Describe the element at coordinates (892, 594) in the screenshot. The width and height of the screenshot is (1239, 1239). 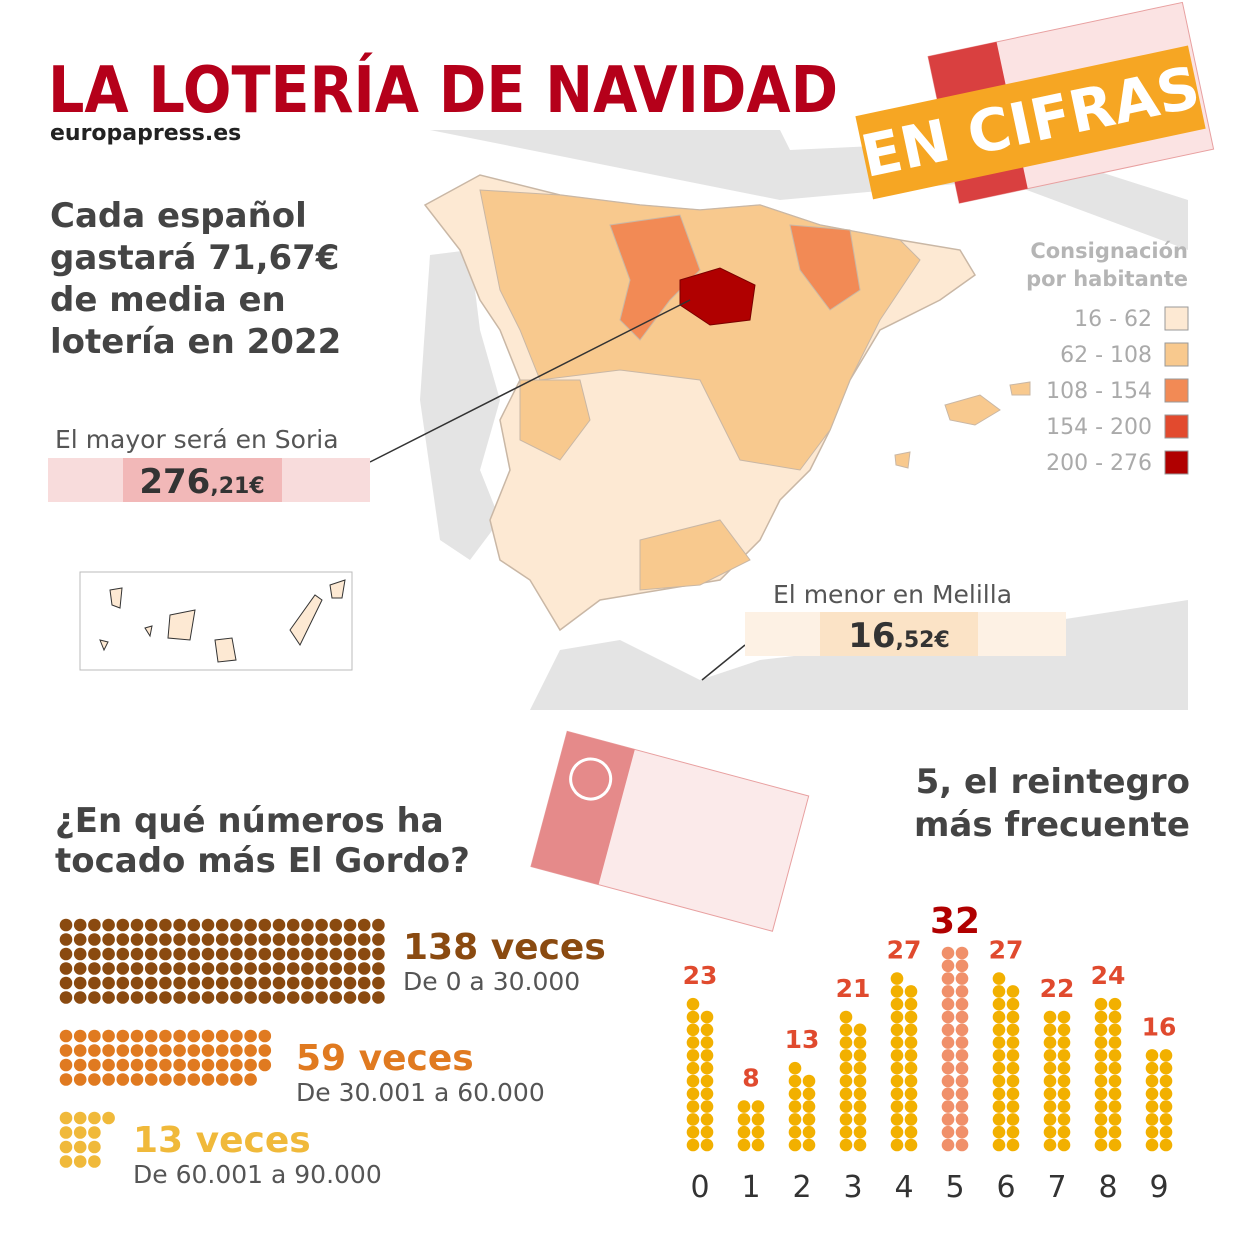
I see `callout-label: El menor en Melilla` at that location.